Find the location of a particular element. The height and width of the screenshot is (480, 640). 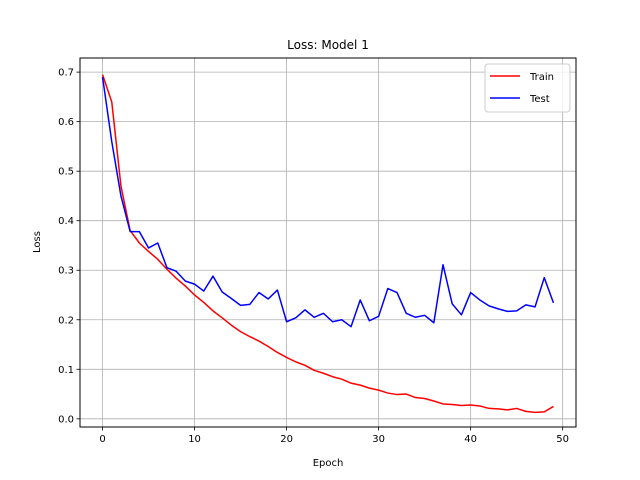

y-tick-label: 0.3 is located at coordinates (66, 271).